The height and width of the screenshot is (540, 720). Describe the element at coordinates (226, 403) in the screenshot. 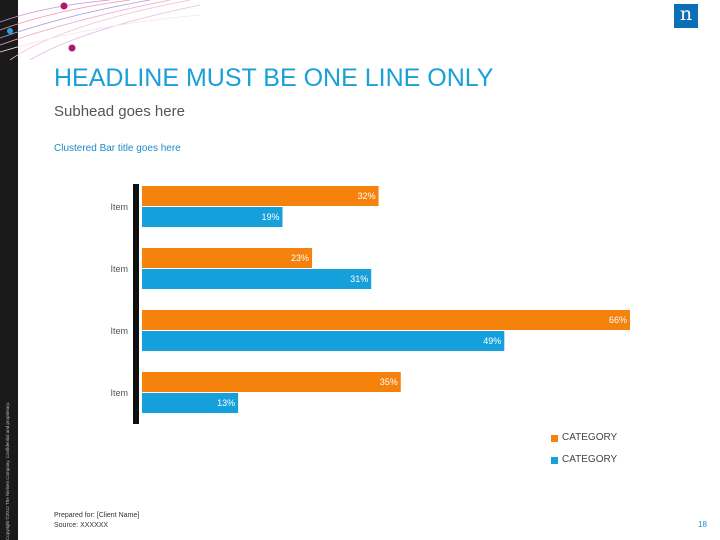

I see `data-label: 13%` at that location.